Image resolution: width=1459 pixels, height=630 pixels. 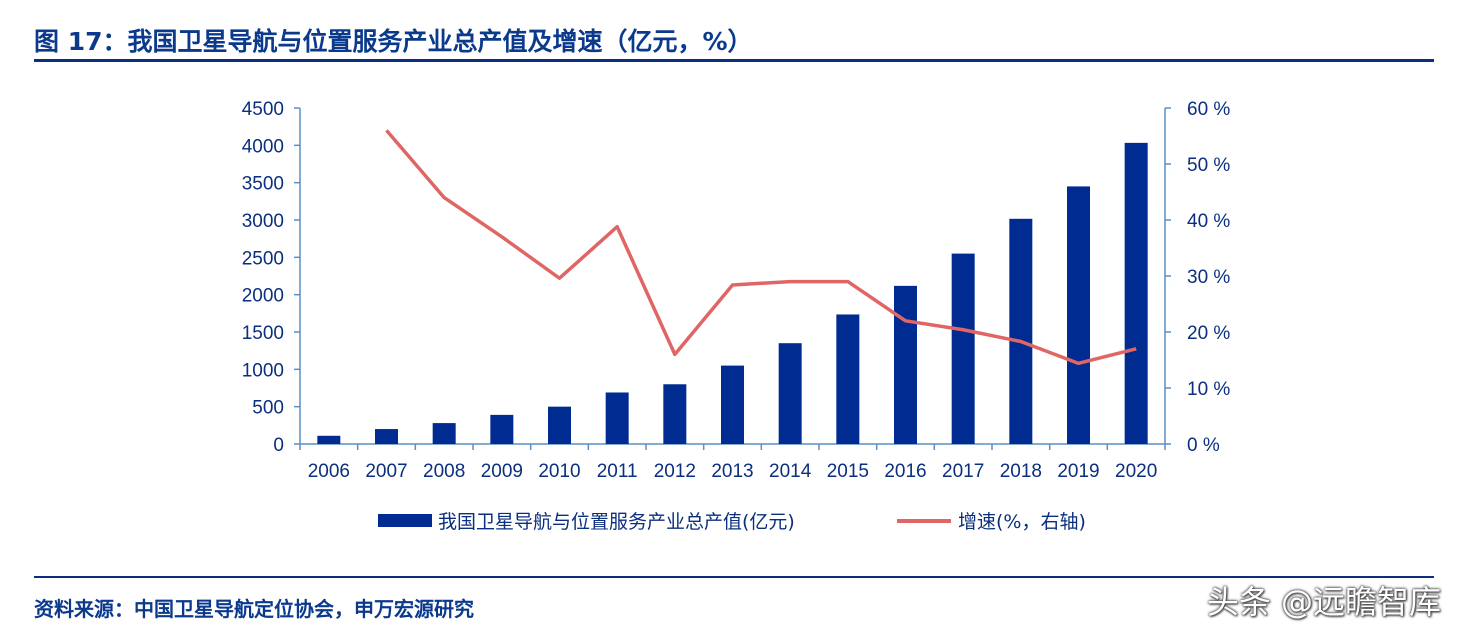 What do you see at coordinates (1208, 109) in the screenshot?
I see `right-tick-label: 60 %` at bounding box center [1208, 109].